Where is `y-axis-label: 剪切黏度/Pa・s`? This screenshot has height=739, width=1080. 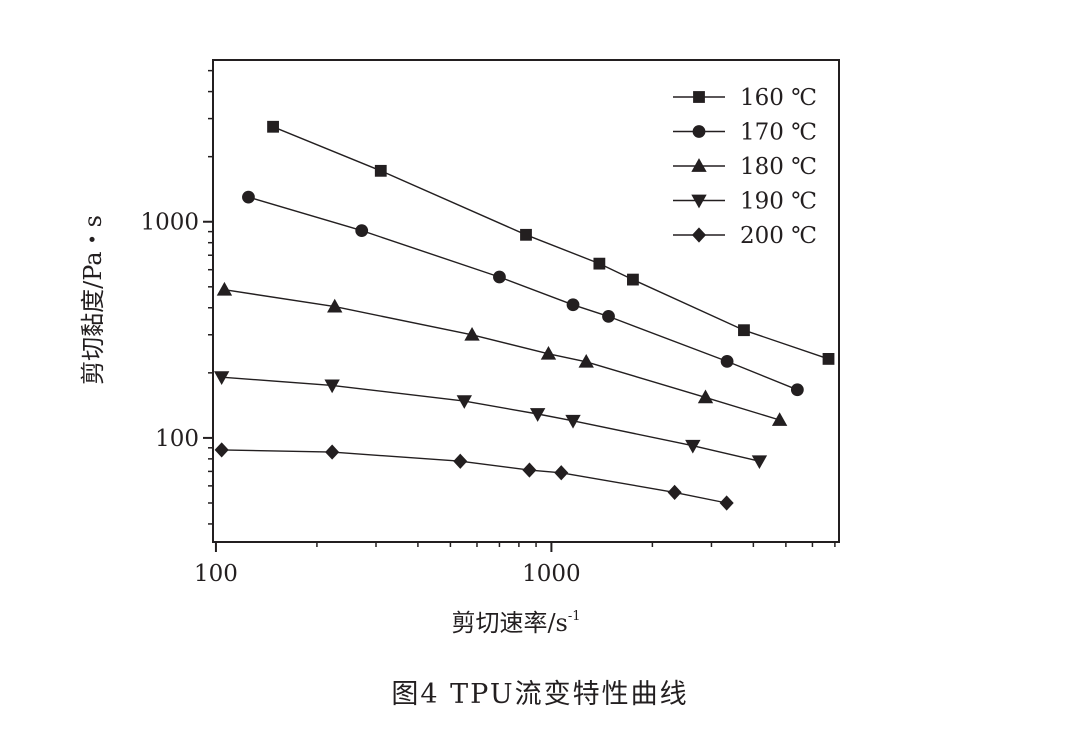
y-axis-label: 剪切黏度/Pa・s is located at coordinates (93, 300).